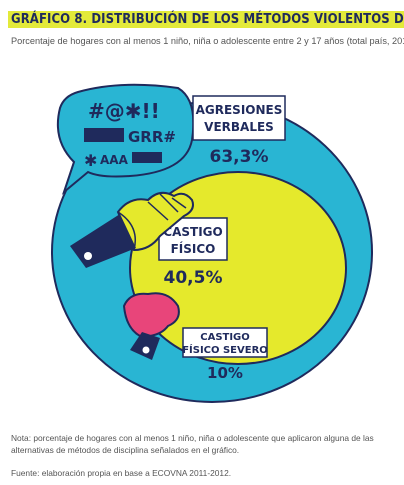 Image resolution: width=404 pixels, height=485 pixels. What do you see at coordinates (125, 139) in the screenshot?
I see `speech-bubble: #@✱!! GRR# ✱ AAA` at bounding box center [125, 139].